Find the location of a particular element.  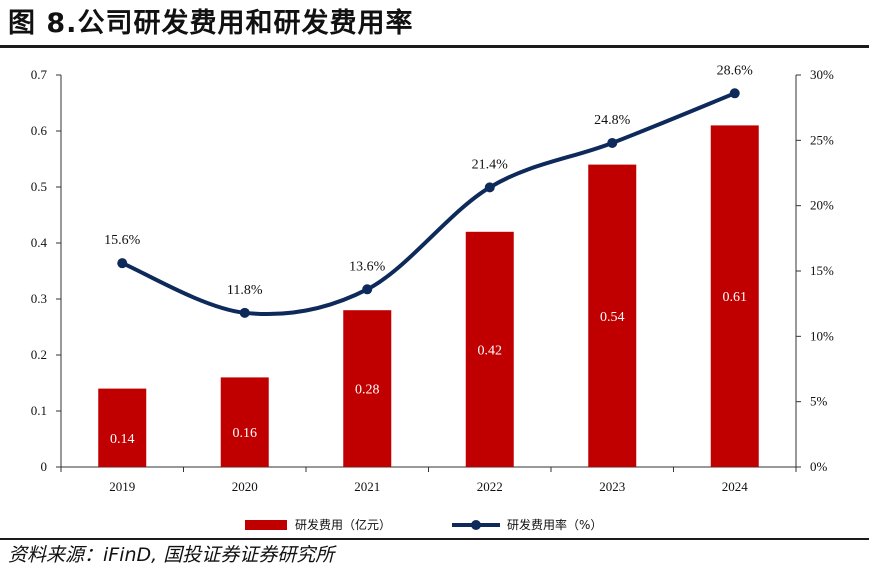

x-tick-label: 2019 is located at coordinates (122, 486).